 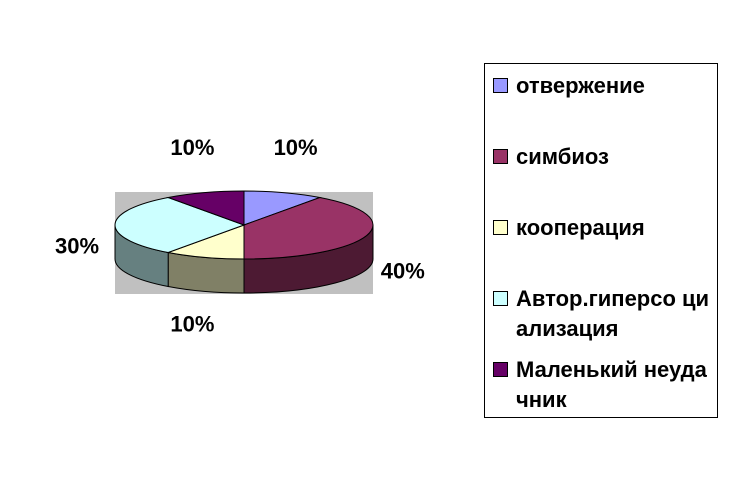 I want to click on legend-item-4: Маленький неудачник, so click(x=604, y=385).